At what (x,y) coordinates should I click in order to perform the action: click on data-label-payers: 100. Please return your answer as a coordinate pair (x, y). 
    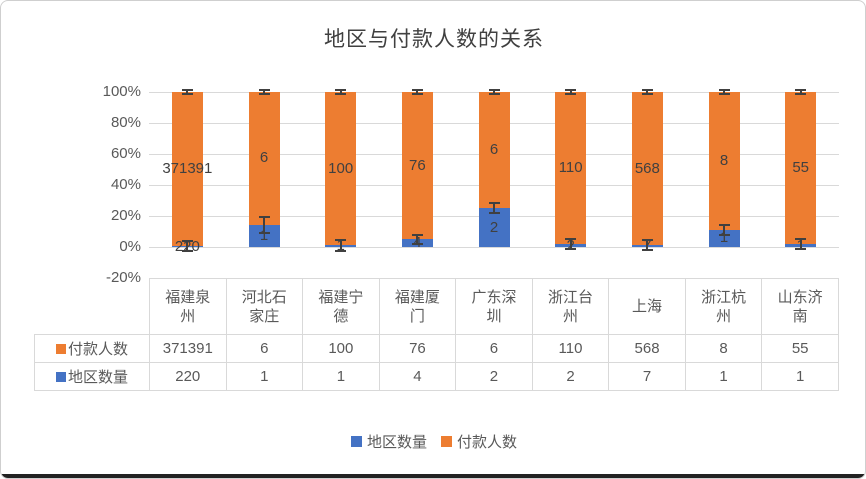
    Looking at the image, I should click on (341, 168).